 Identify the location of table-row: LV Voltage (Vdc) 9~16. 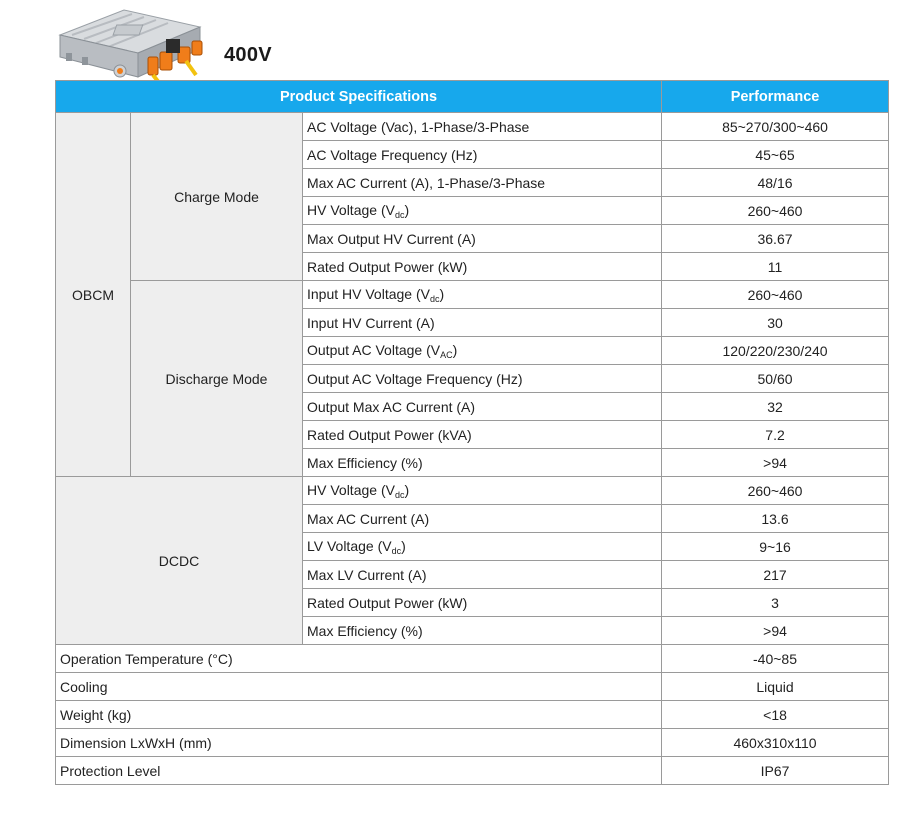
(473, 546).